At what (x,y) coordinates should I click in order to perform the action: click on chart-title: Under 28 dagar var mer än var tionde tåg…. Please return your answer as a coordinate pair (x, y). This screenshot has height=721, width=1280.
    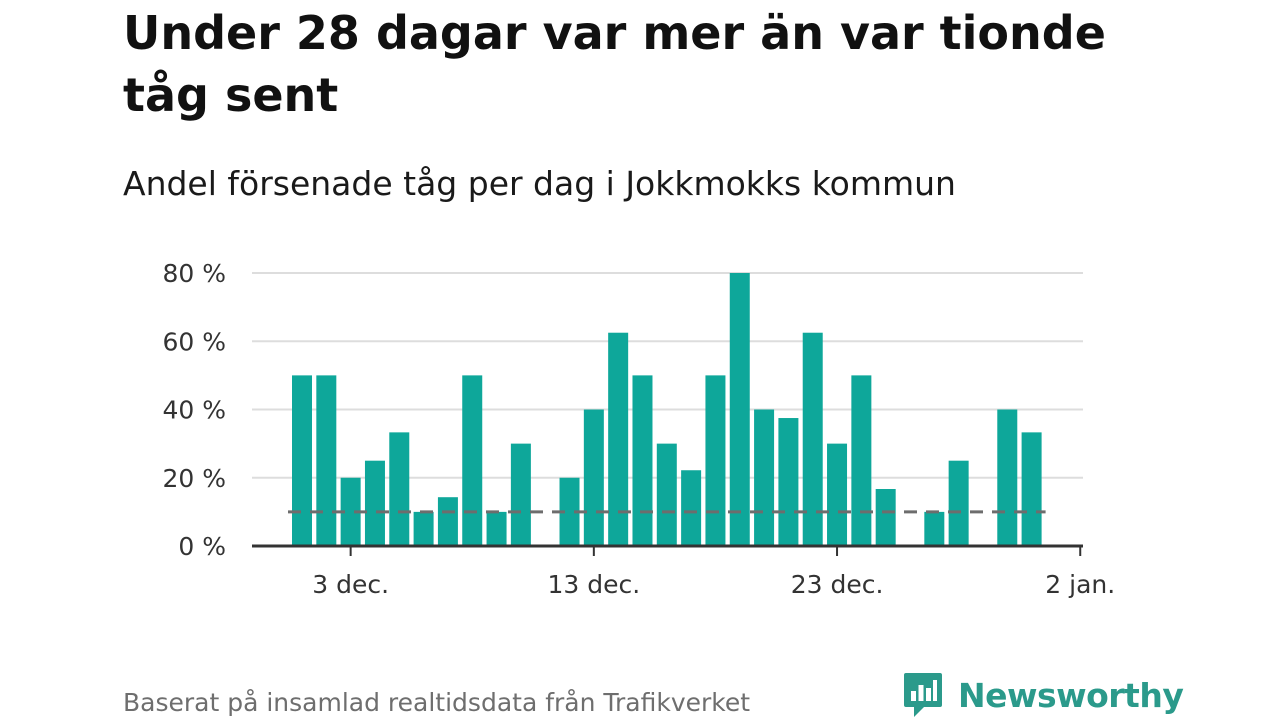
    Looking at the image, I should click on (614, 64).